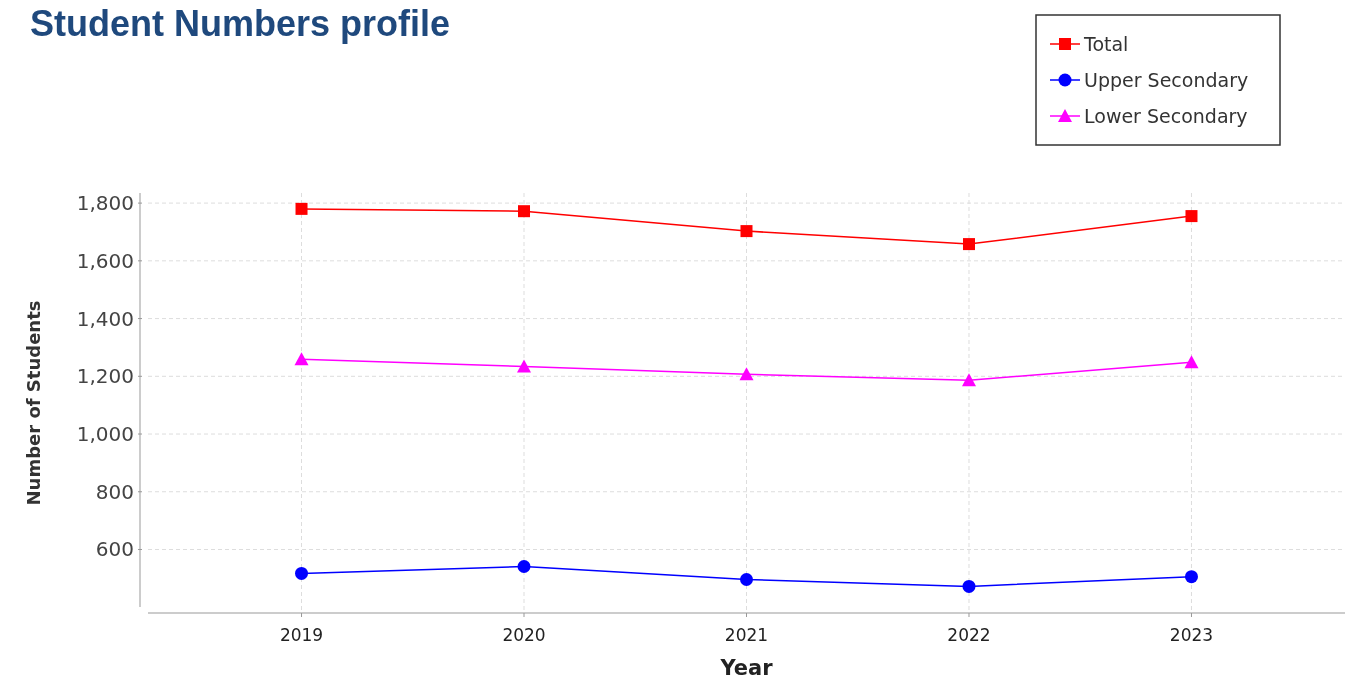  I want to click on y-tick-label: 1,400, so click(105, 318).